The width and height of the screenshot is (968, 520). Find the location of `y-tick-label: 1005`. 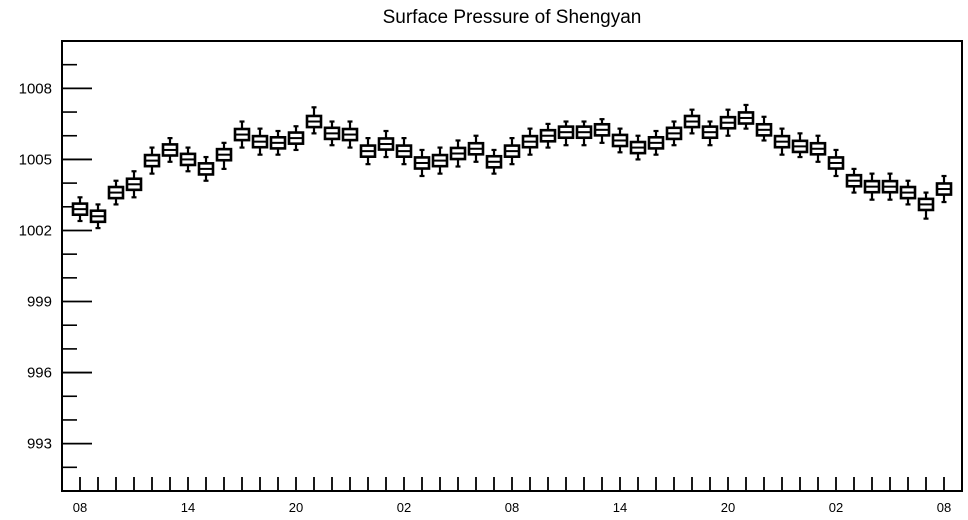

y-tick-label: 1005 is located at coordinates (35, 159).